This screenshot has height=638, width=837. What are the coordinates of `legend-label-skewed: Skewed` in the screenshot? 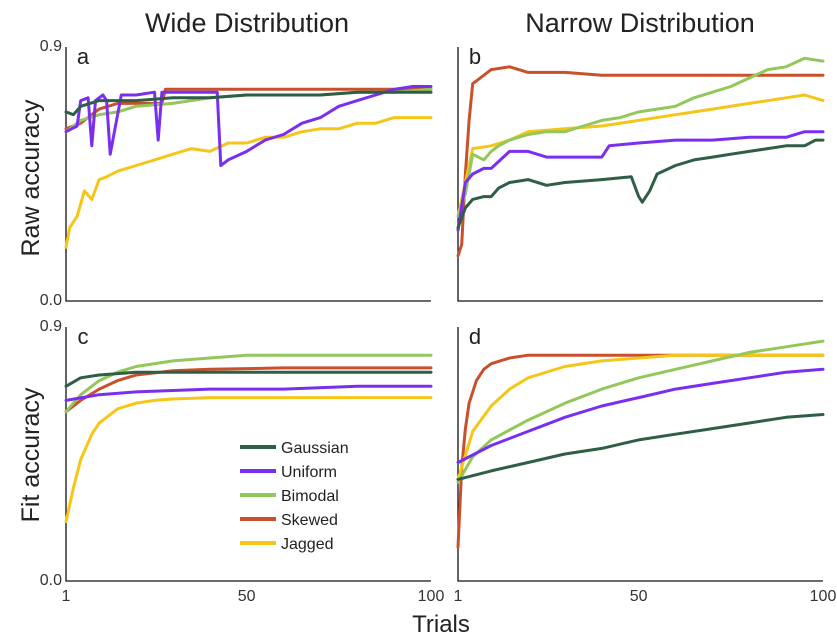 It's located at (309, 520).